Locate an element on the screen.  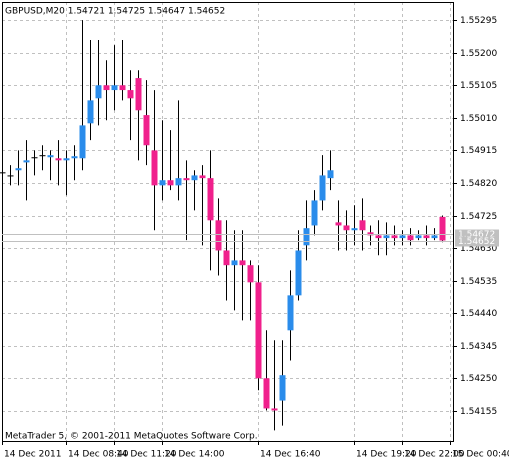
y-tick-label: 1.54820 is located at coordinates (478, 184).